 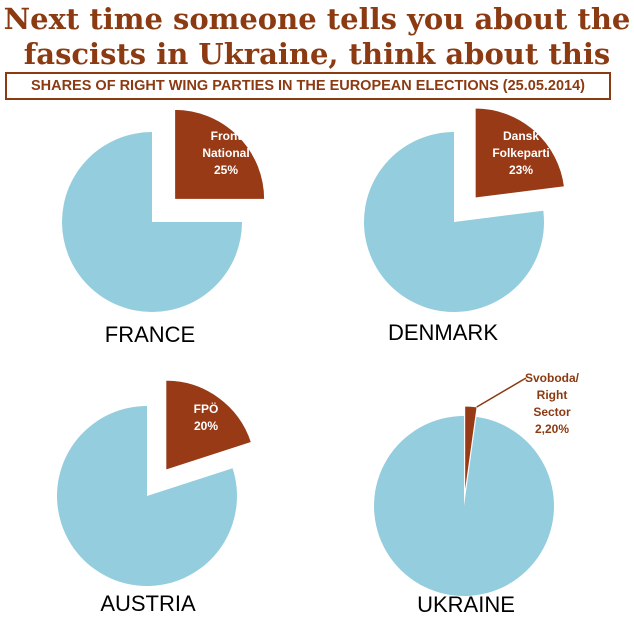 I want to click on pie-chart-ukraine: Svoboda/Right Sector 2,20% UKRAINE, so click(x=477, y=494).